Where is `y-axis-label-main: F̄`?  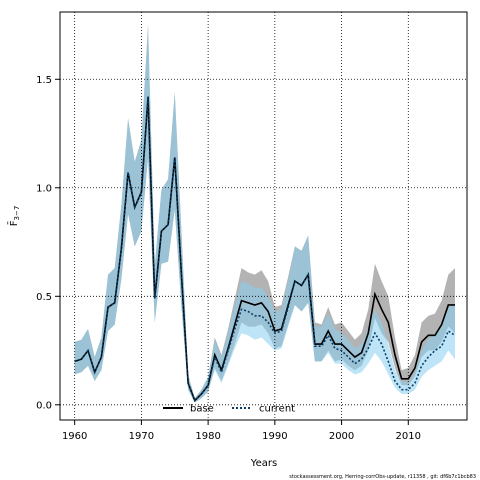
y-axis-label-main: F̄ is located at coordinates (13, 223).